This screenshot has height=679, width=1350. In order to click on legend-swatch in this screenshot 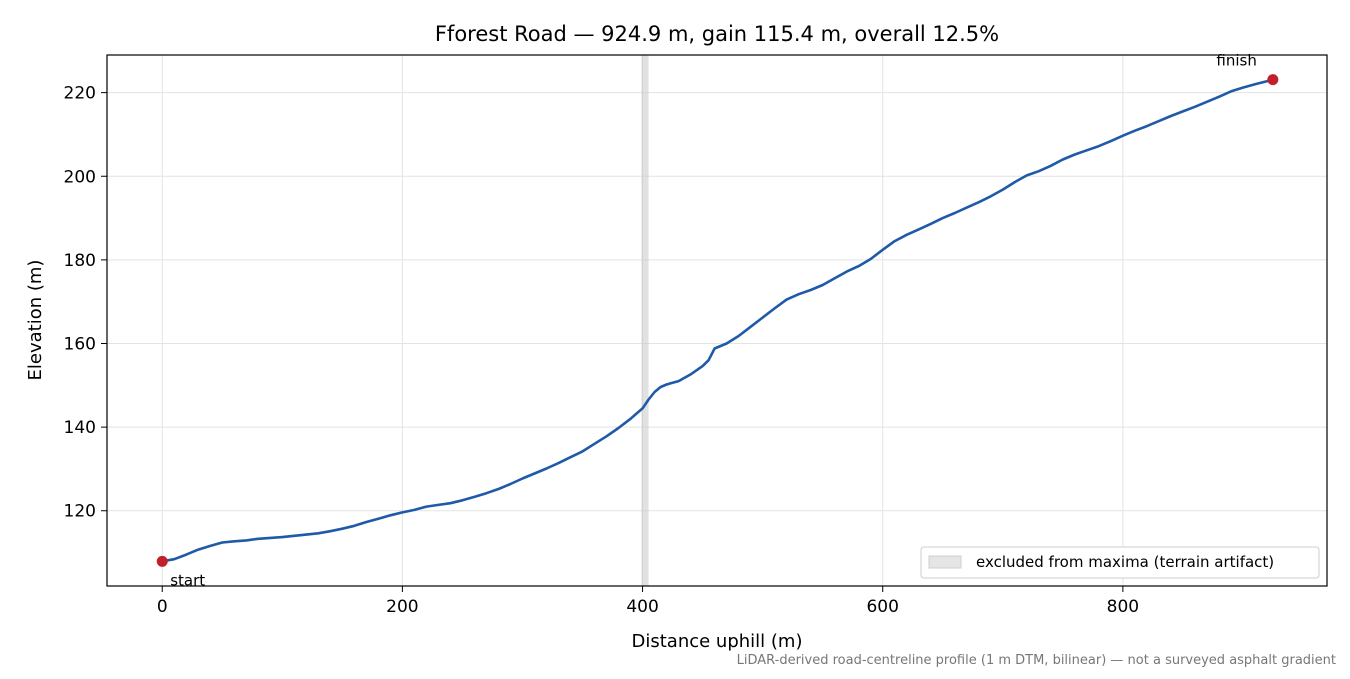, I will do `click(945, 562)`.